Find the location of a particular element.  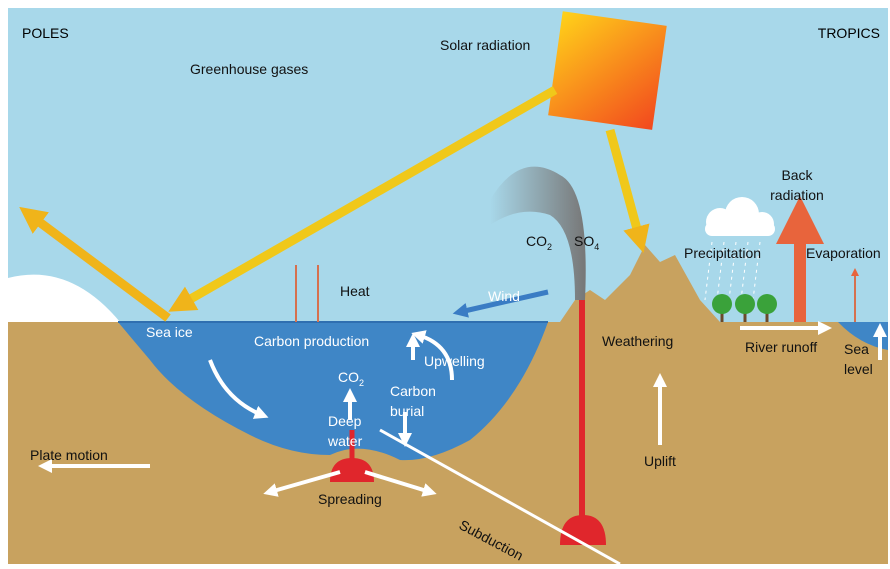

label: Deep water is located at coordinates (345, 431).